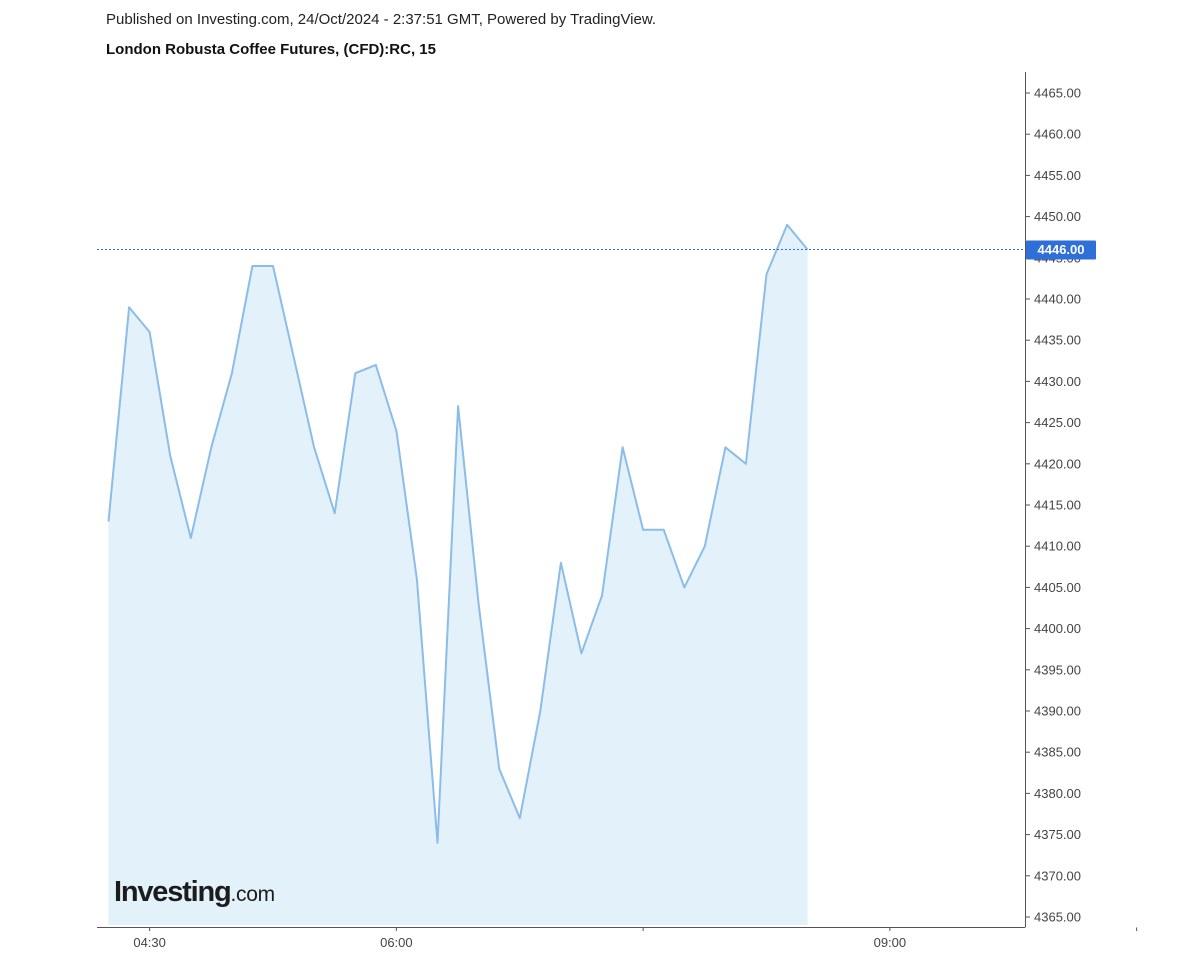  What do you see at coordinates (1057, 793) in the screenshot?
I see `y-tick-label: 4380.00` at bounding box center [1057, 793].